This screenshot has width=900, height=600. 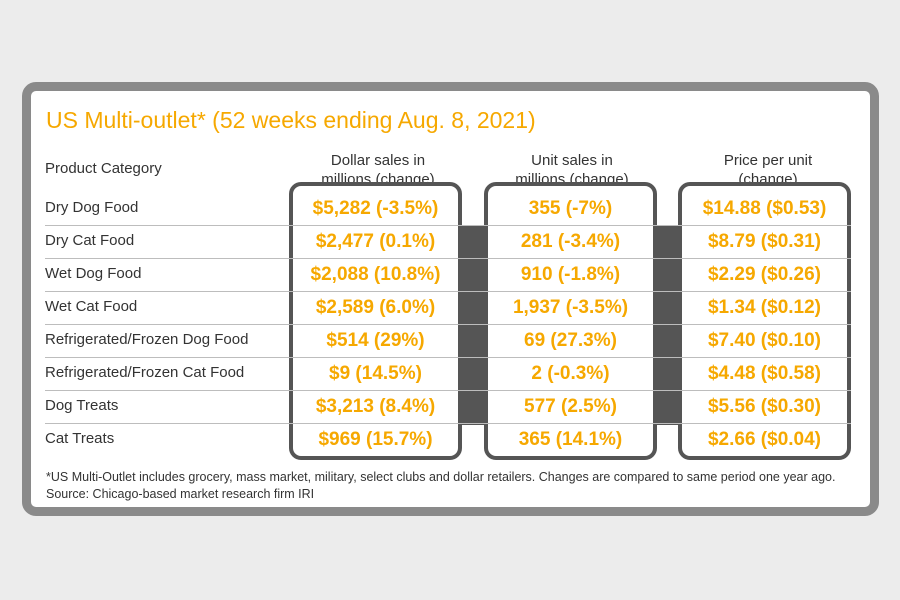 What do you see at coordinates (93, 273) in the screenshot?
I see `category-cell: Wet Dog Food` at bounding box center [93, 273].